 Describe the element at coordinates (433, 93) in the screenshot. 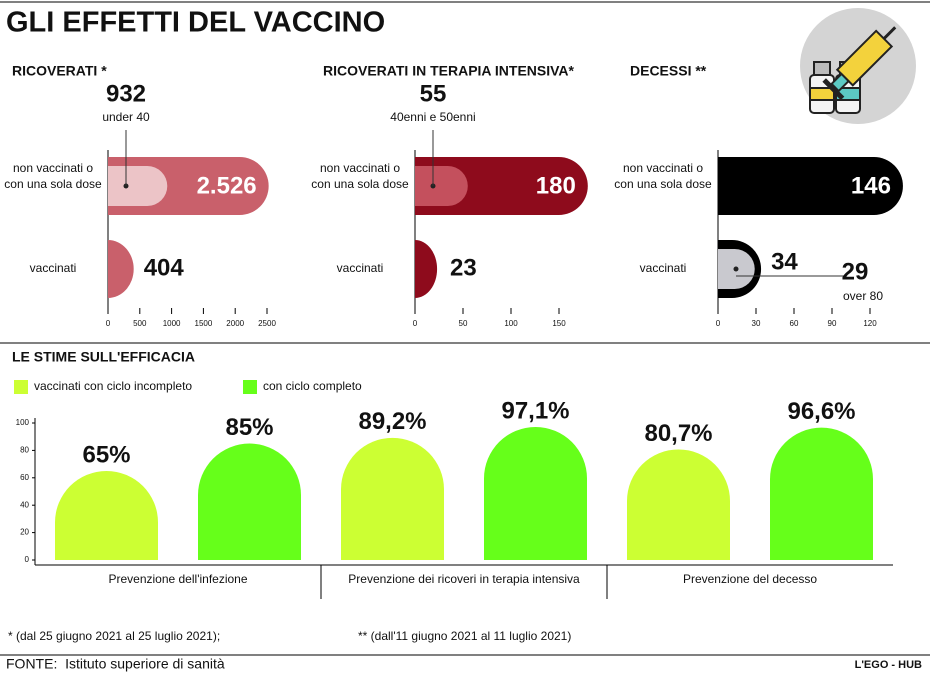

I see `annotation-value: 55` at that location.